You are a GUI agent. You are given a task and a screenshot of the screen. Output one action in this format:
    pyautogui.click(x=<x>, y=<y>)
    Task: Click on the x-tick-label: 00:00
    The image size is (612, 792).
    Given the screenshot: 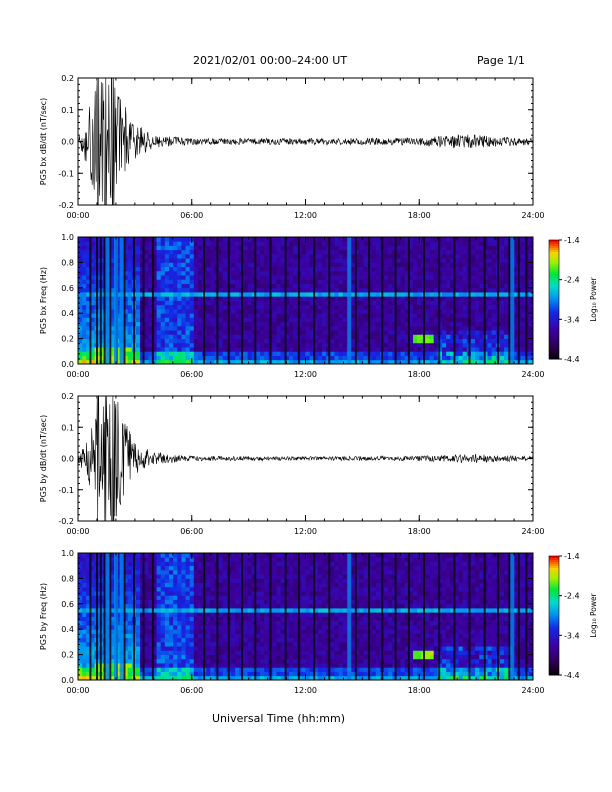 What is the action you would take?
    pyautogui.click(x=77, y=215)
    